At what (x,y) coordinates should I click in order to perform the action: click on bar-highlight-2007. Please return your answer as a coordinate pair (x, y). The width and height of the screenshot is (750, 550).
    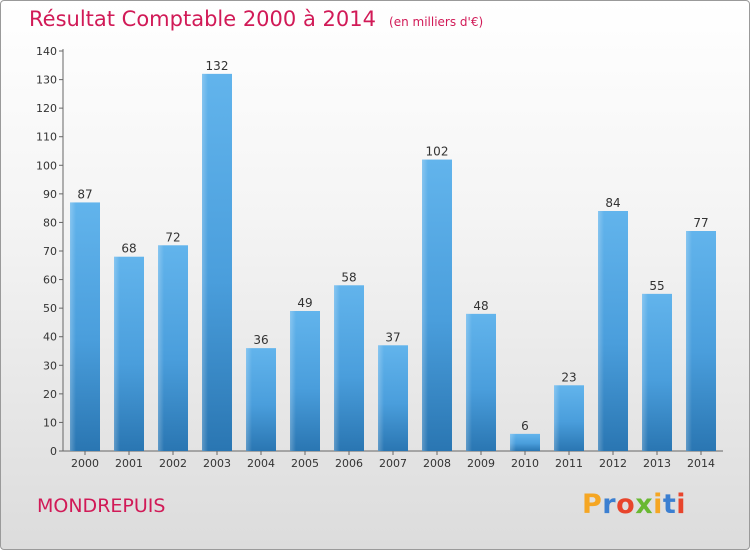
    Looking at the image, I should click on (381, 398).